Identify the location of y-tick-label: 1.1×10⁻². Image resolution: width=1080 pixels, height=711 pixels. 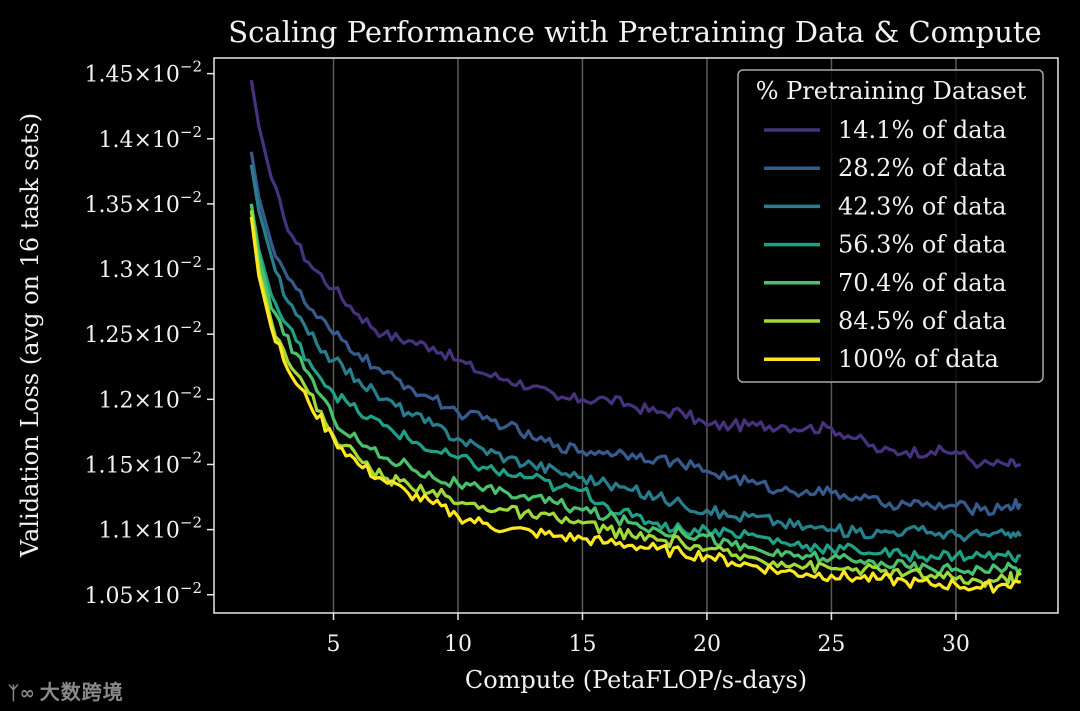
(150, 529).